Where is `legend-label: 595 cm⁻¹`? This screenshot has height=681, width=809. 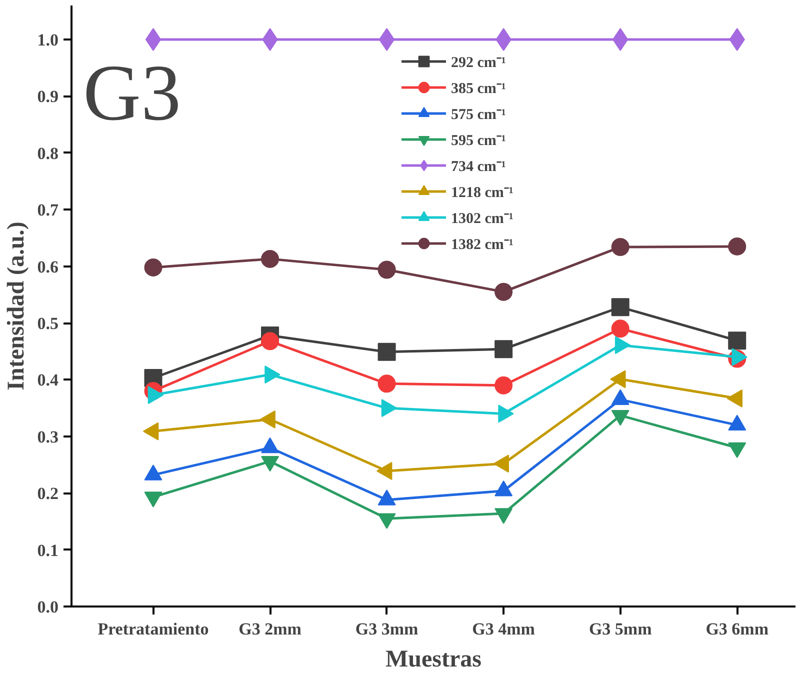 legend-label: 595 cm⁻¹ is located at coordinates (478, 141).